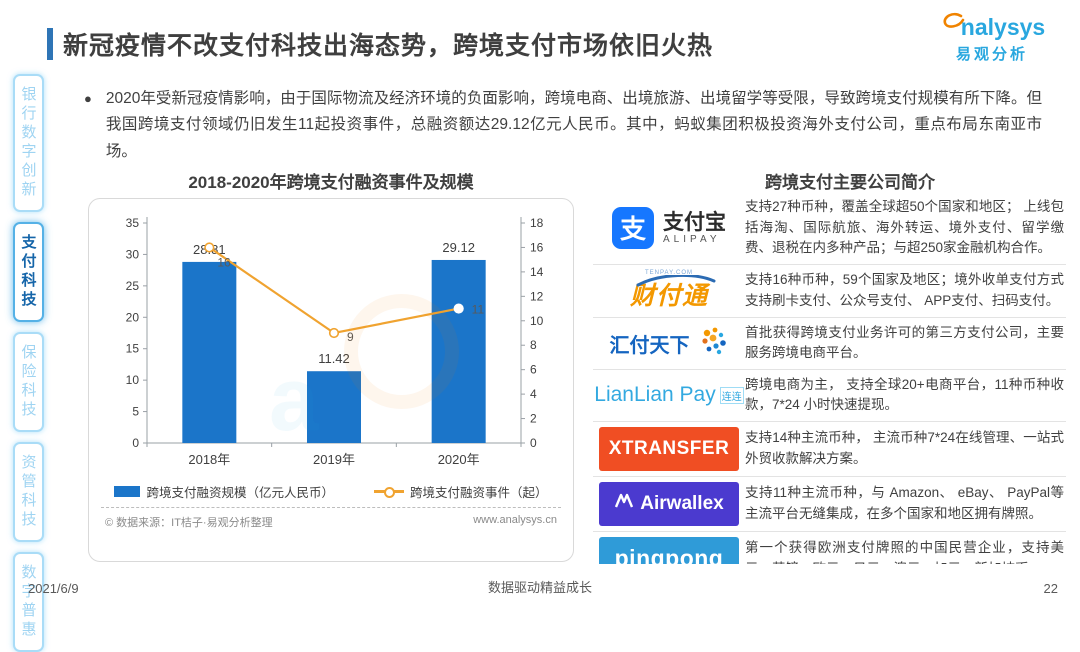  What do you see at coordinates (533, 443) in the screenshot?
I see `right-axis-label: 0` at bounding box center [533, 443].